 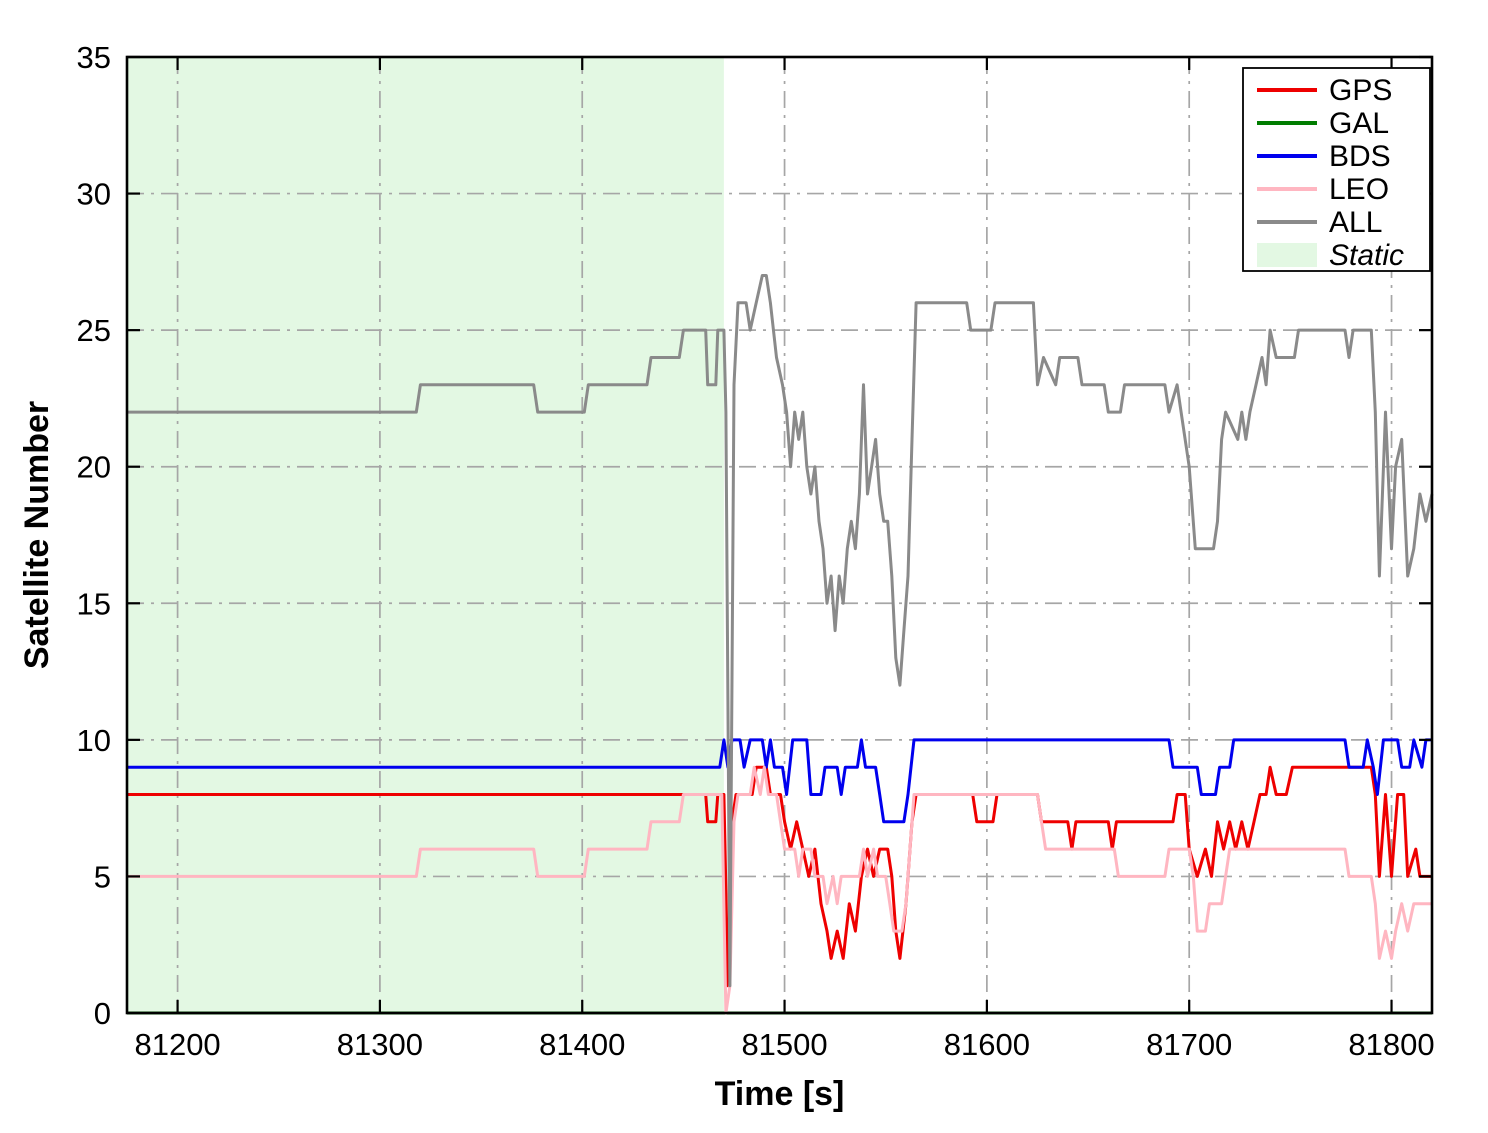 I want to click on legend-label-Static: Static, so click(x=1366, y=255).